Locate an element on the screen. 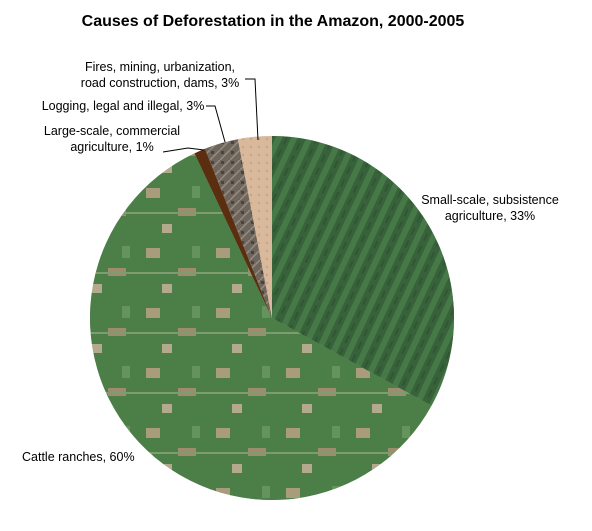 The image size is (592, 531). slice-label-line: road construction, dams, 3% is located at coordinates (160, 83).